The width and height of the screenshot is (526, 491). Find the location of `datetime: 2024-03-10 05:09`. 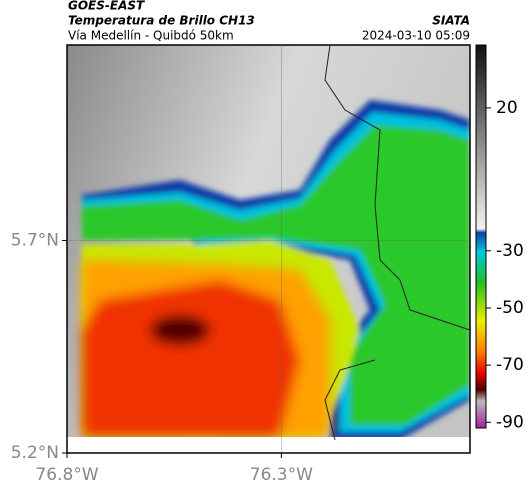

datetime: 2024-03-10 05:09 is located at coordinates (416, 36).